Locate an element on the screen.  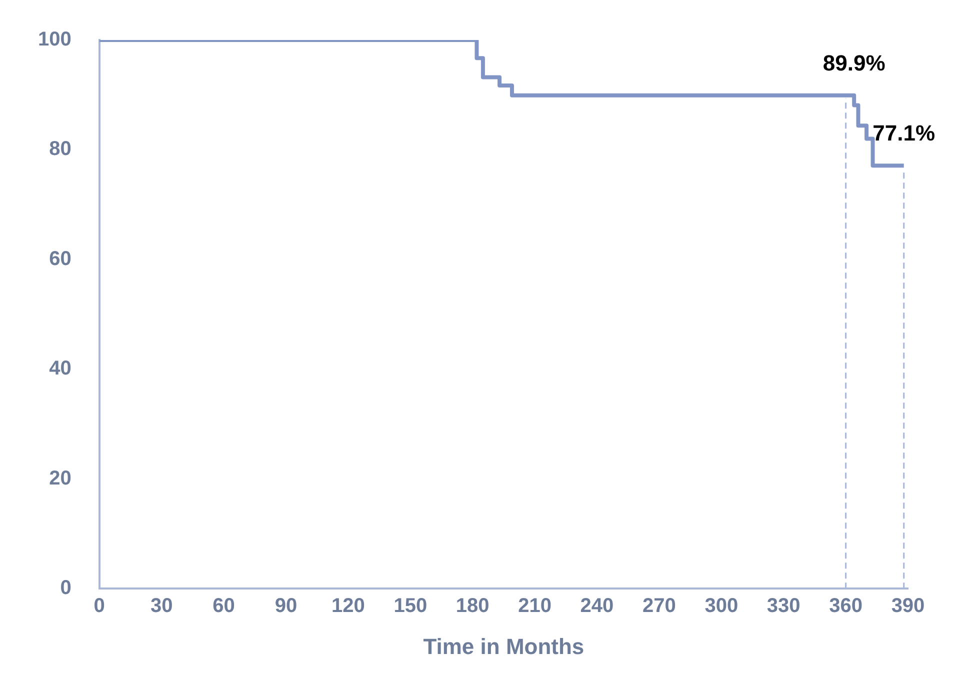
annotation: 77.1% is located at coordinates (904, 133).